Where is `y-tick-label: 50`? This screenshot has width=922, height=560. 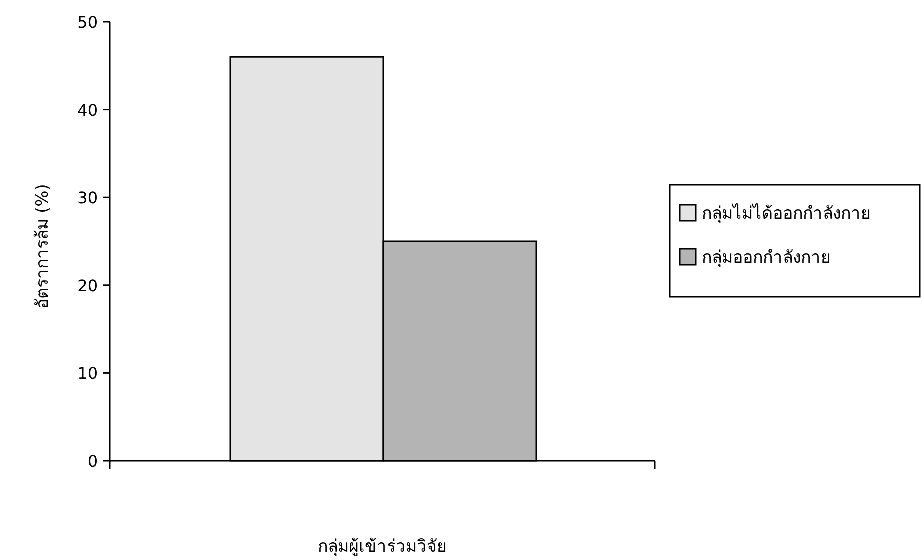 y-tick-label: 50 is located at coordinates (88, 22).